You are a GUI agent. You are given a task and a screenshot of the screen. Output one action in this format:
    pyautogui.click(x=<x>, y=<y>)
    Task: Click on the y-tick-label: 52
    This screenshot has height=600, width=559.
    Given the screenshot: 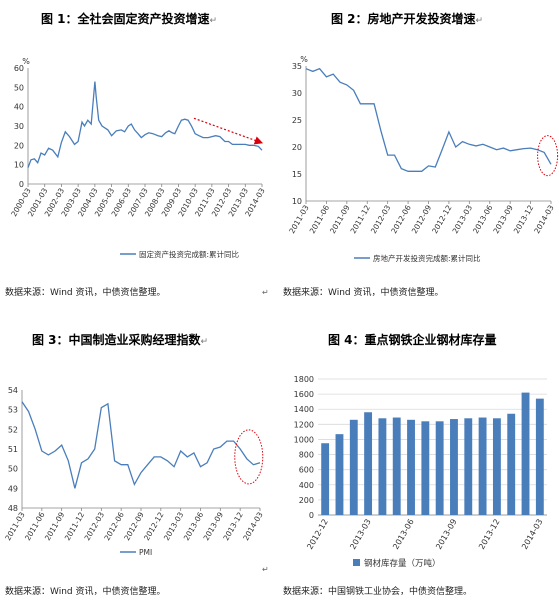 What is the action you would take?
    pyautogui.click(x=13, y=429)
    